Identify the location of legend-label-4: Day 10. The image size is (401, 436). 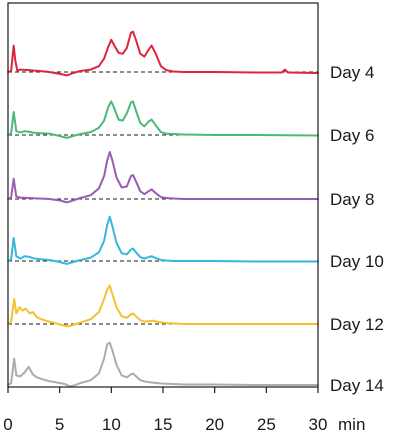
(357, 261).